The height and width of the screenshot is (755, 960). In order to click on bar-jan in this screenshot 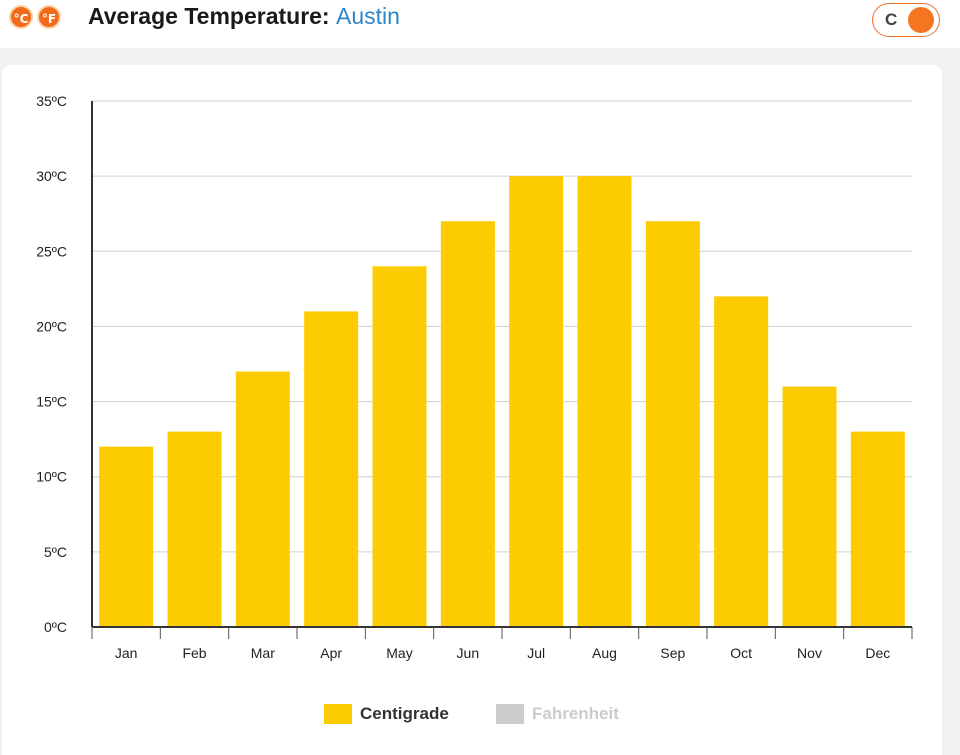, I will do `click(126, 536)`.